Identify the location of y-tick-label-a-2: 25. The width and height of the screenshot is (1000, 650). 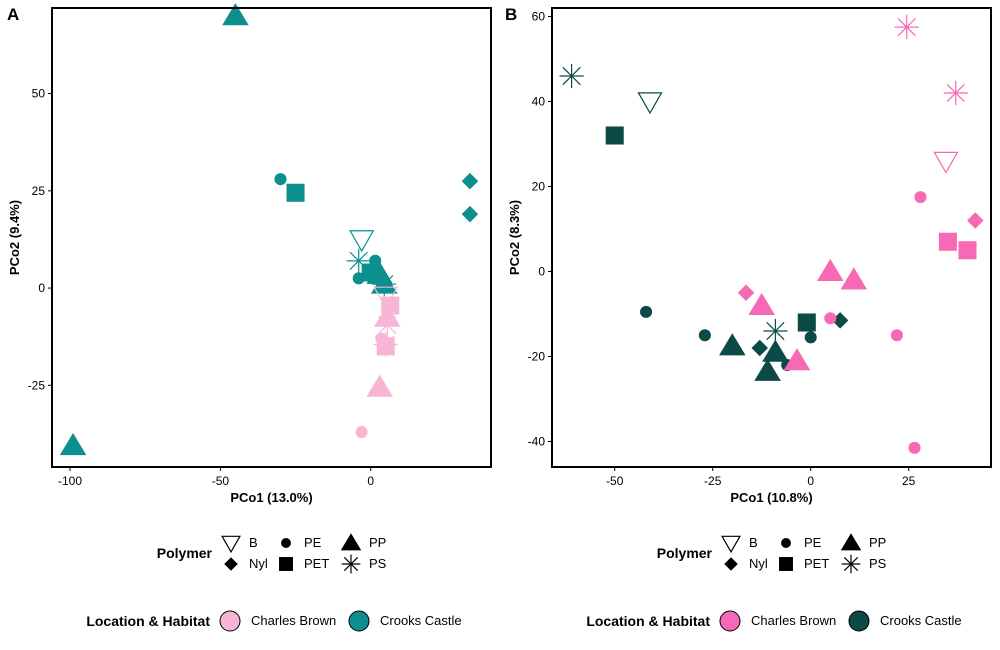
(39, 191).